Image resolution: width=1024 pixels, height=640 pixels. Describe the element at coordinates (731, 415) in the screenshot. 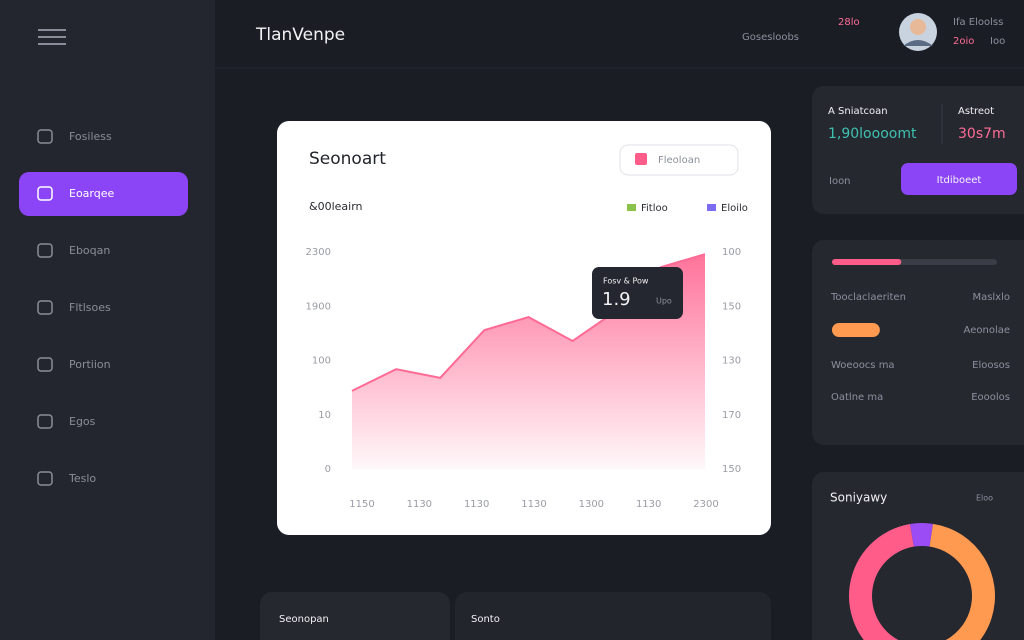

I see `y2-tick-label: 170` at that location.